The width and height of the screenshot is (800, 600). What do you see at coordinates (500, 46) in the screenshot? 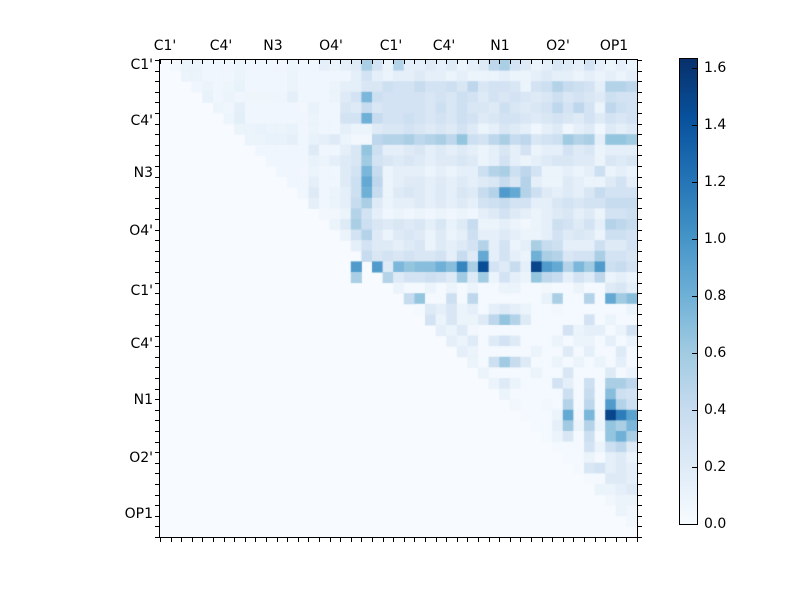
I see `x-tick-label: N1` at bounding box center [500, 46].